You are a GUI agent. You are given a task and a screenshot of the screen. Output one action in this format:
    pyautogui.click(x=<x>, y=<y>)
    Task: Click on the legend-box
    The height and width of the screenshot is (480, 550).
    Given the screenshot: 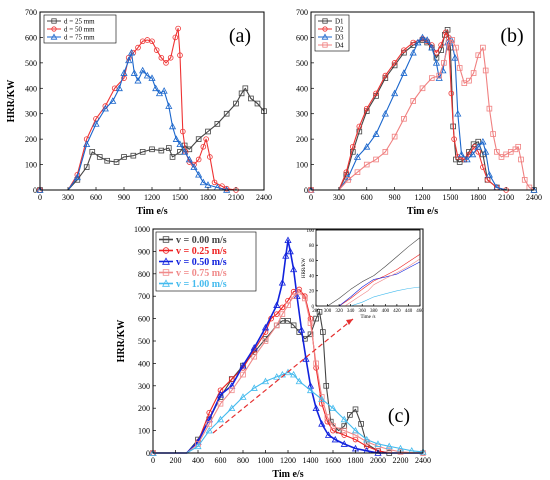 What is the action you would take?
    pyautogui.click(x=332, y=33)
    